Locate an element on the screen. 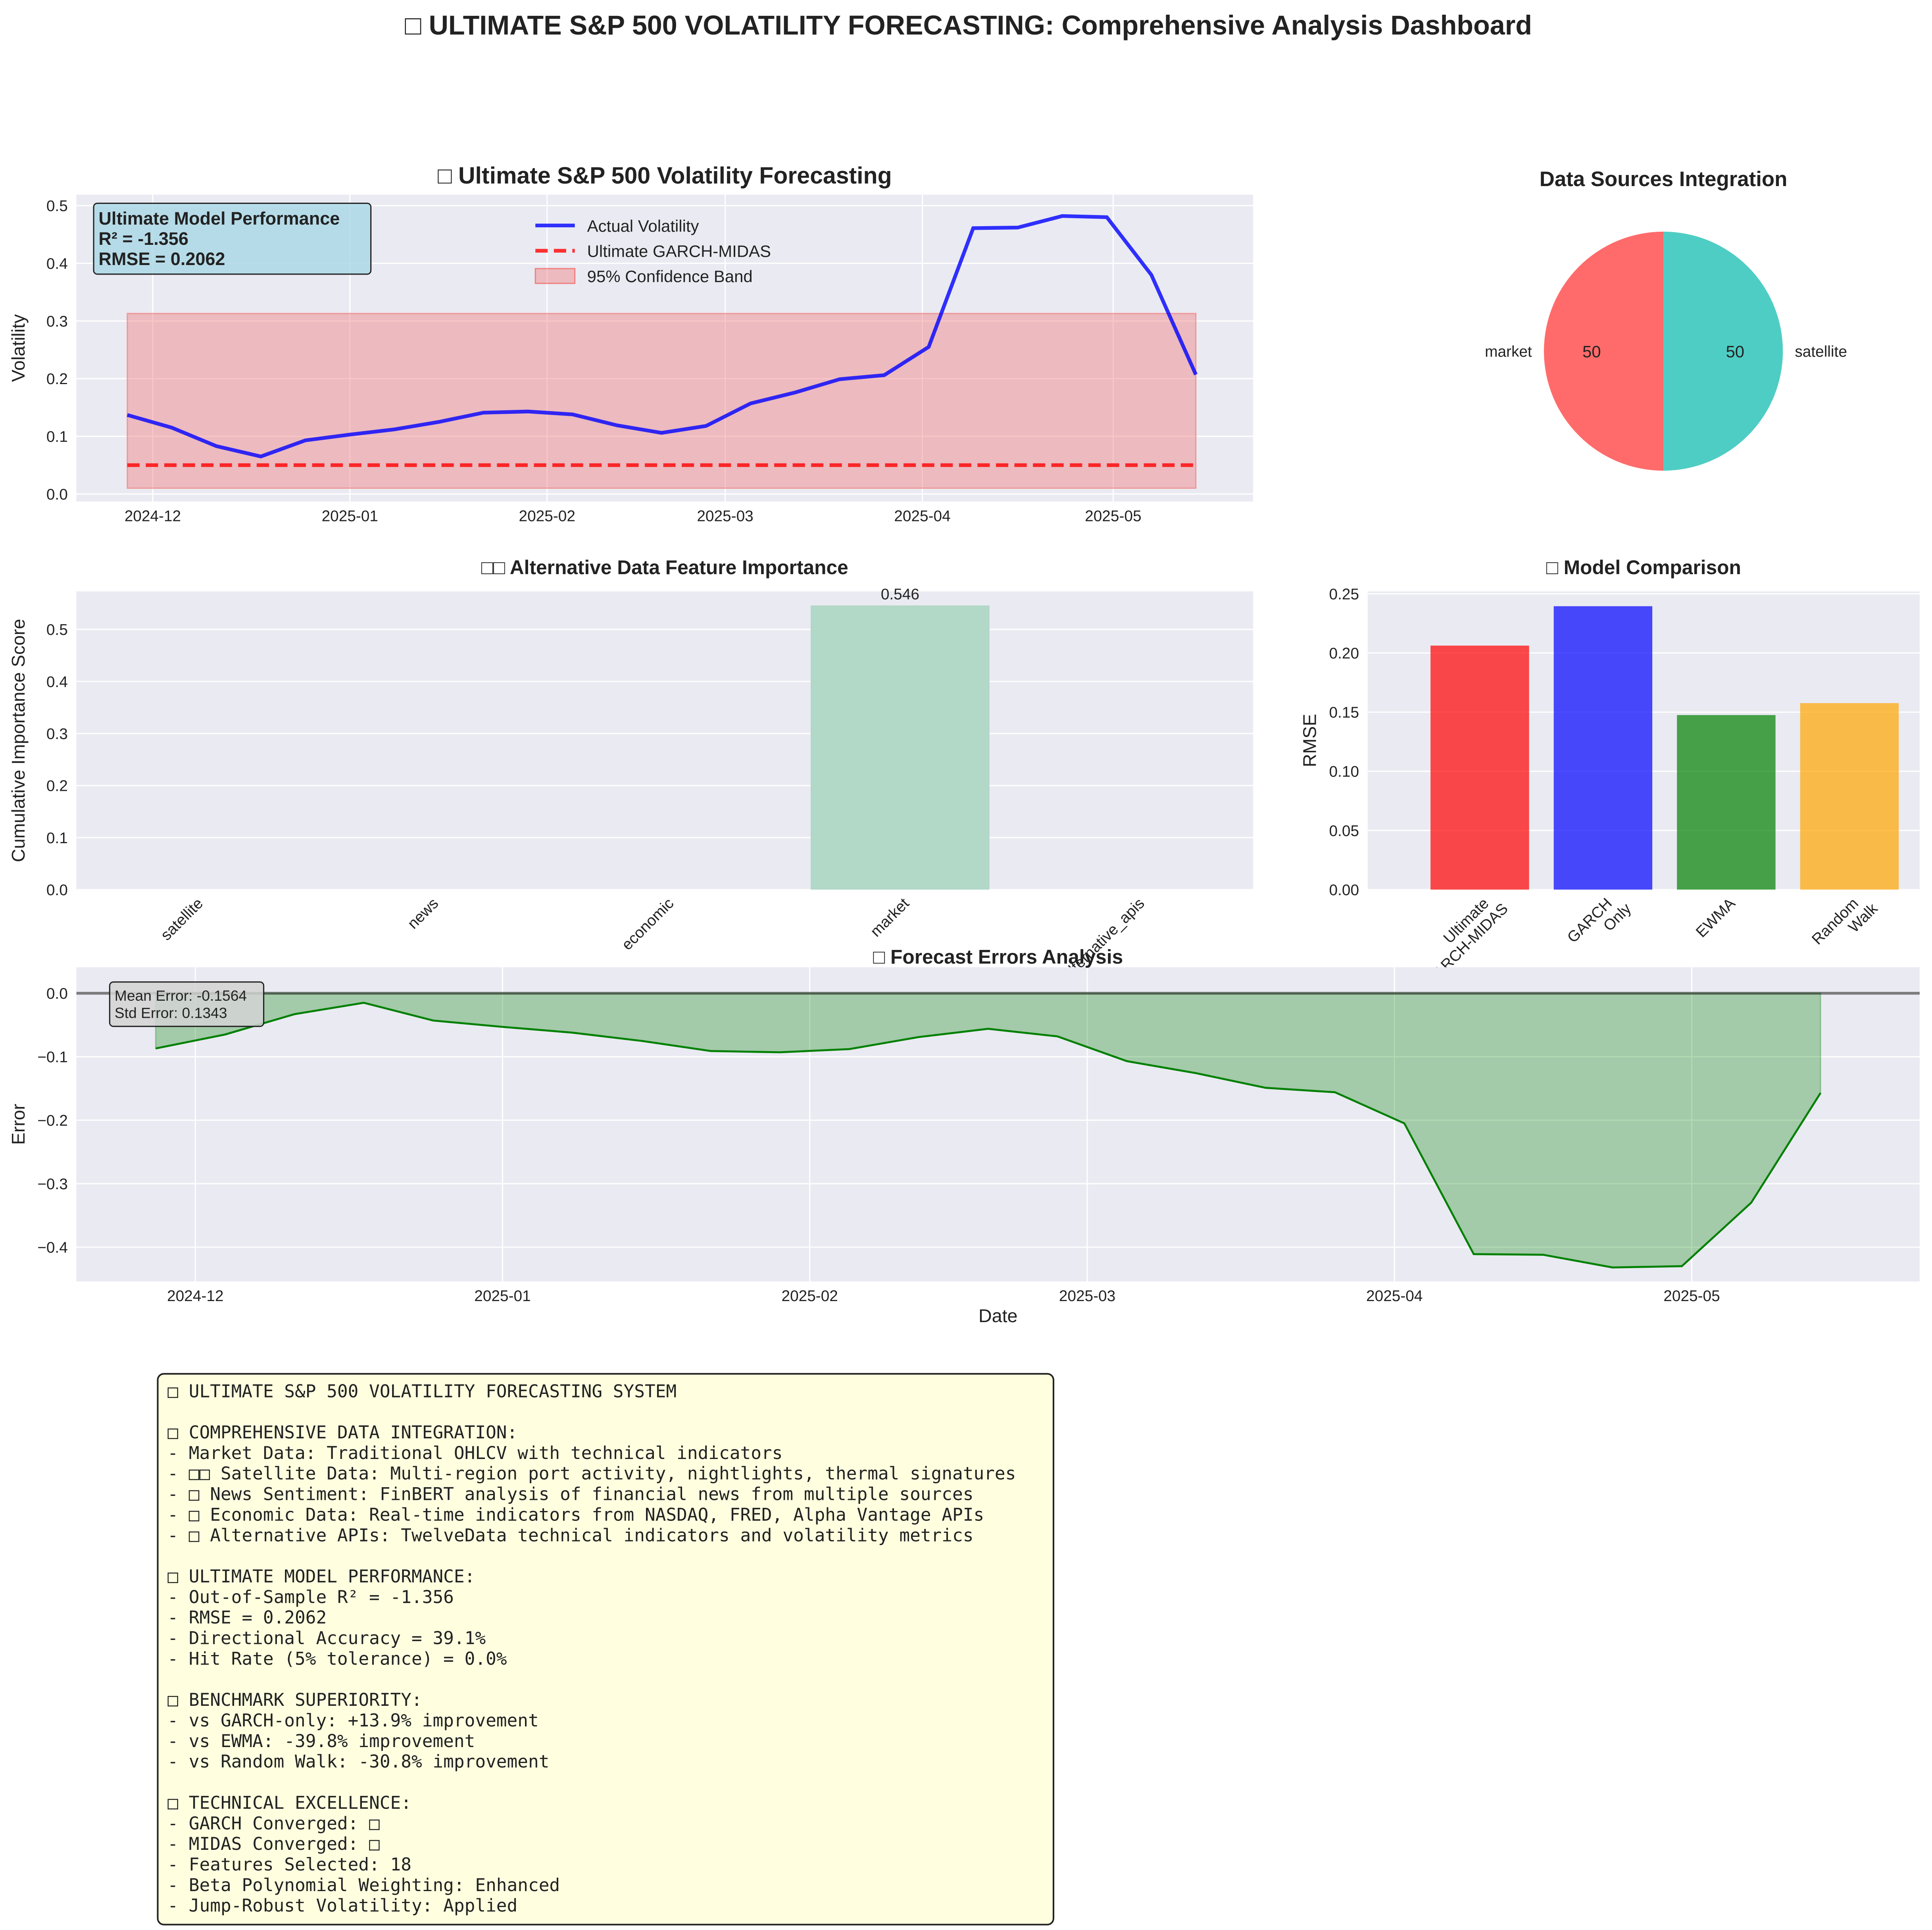  legend-label: Ultimate GARCH-MIDAS is located at coordinates (679, 251).